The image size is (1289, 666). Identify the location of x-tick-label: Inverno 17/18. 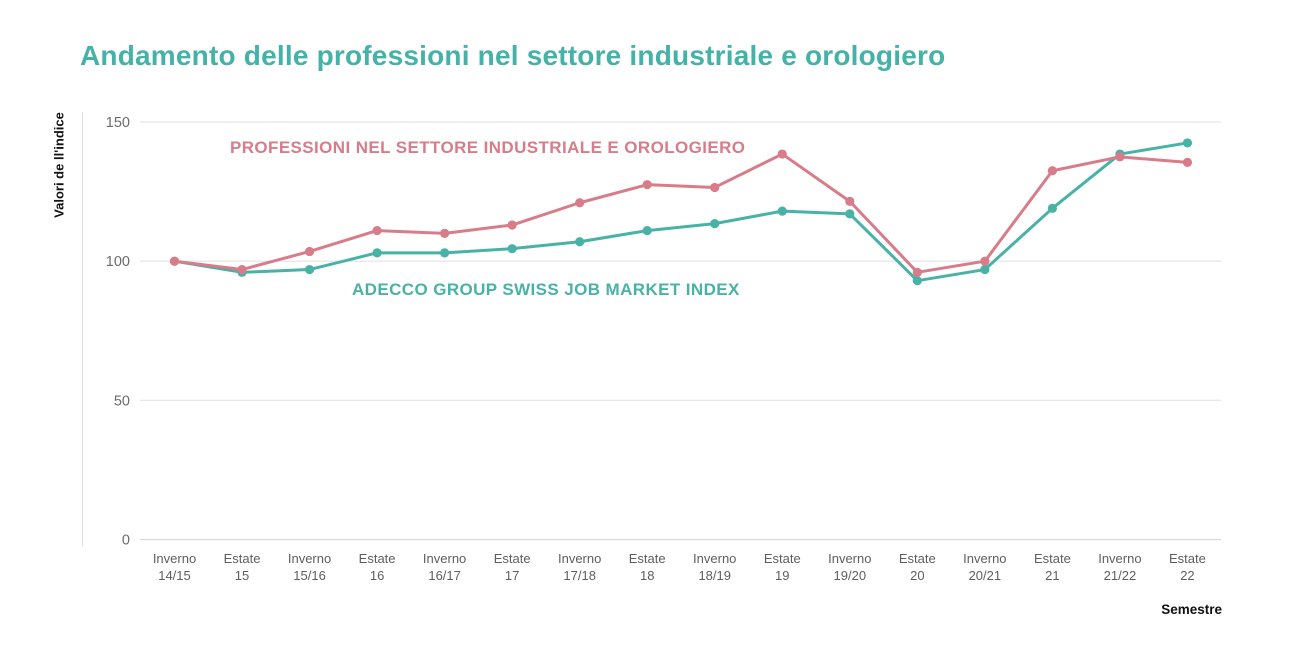
(579, 567).